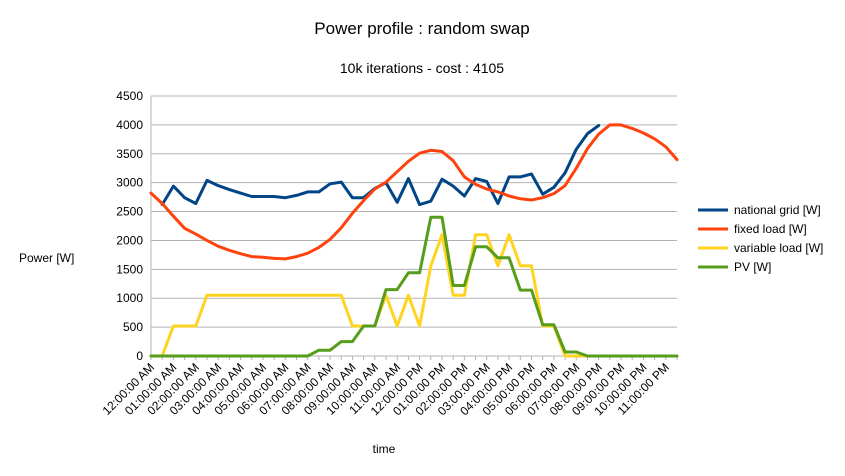 The width and height of the screenshot is (845, 476). I want to click on chart-title: Power profile : random swap, so click(421, 28).